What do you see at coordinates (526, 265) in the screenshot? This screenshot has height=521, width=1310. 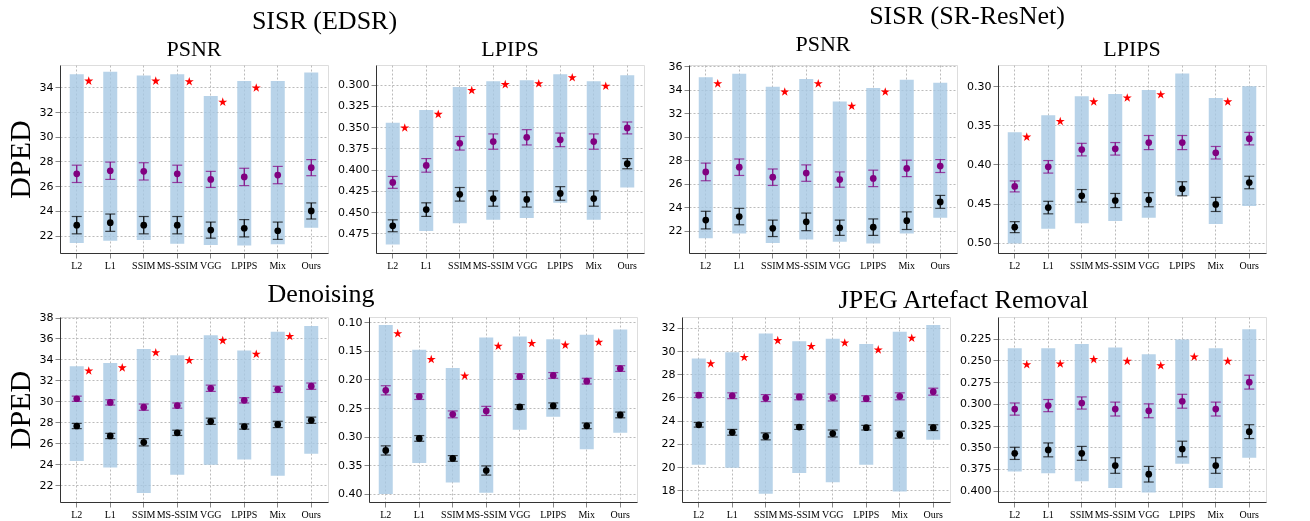 I see `x-tick-label: VGG` at bounding box center [526, 265].